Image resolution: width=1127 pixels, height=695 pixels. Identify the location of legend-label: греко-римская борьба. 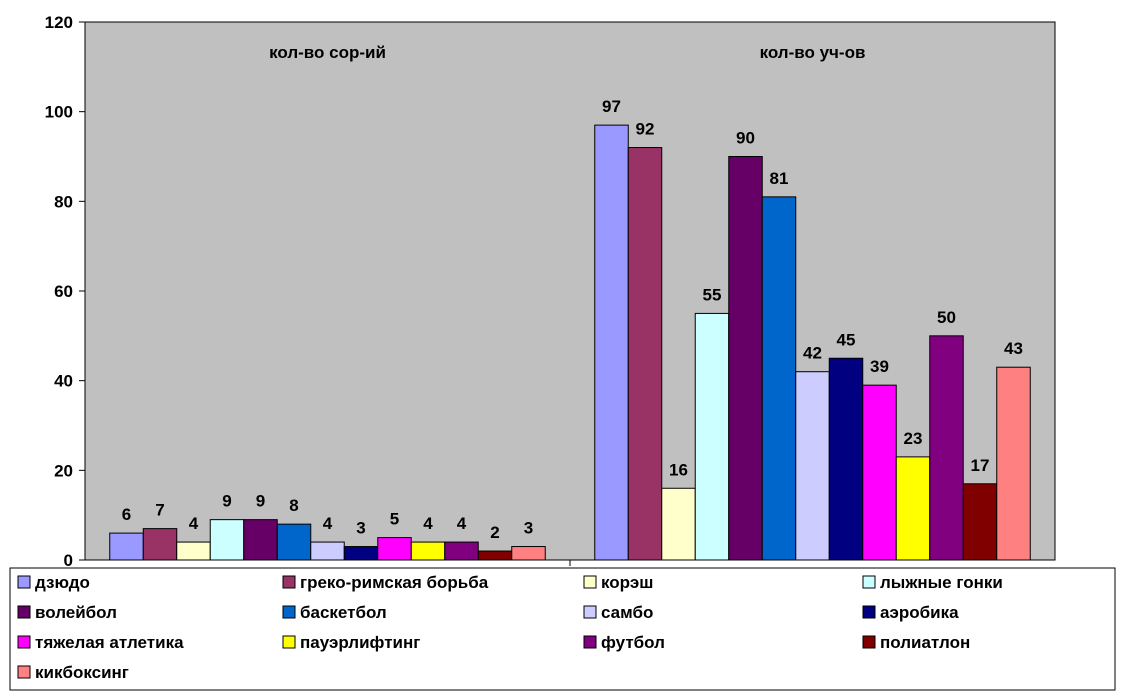
(394, 582).